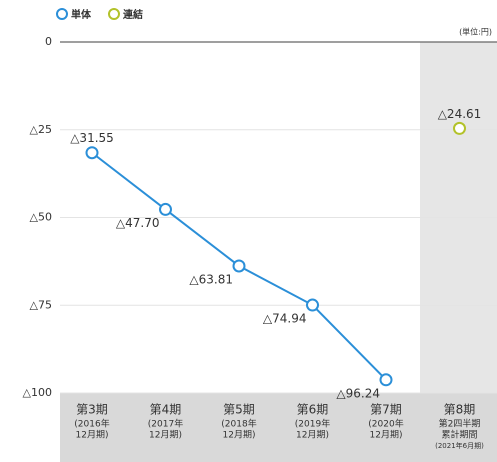 This screenshot has height=462, width=497. What do you see at coordinates (386, 410) in the screenshot?
I see `x-tick-label: 第7期` at bounding box center [386, 410].